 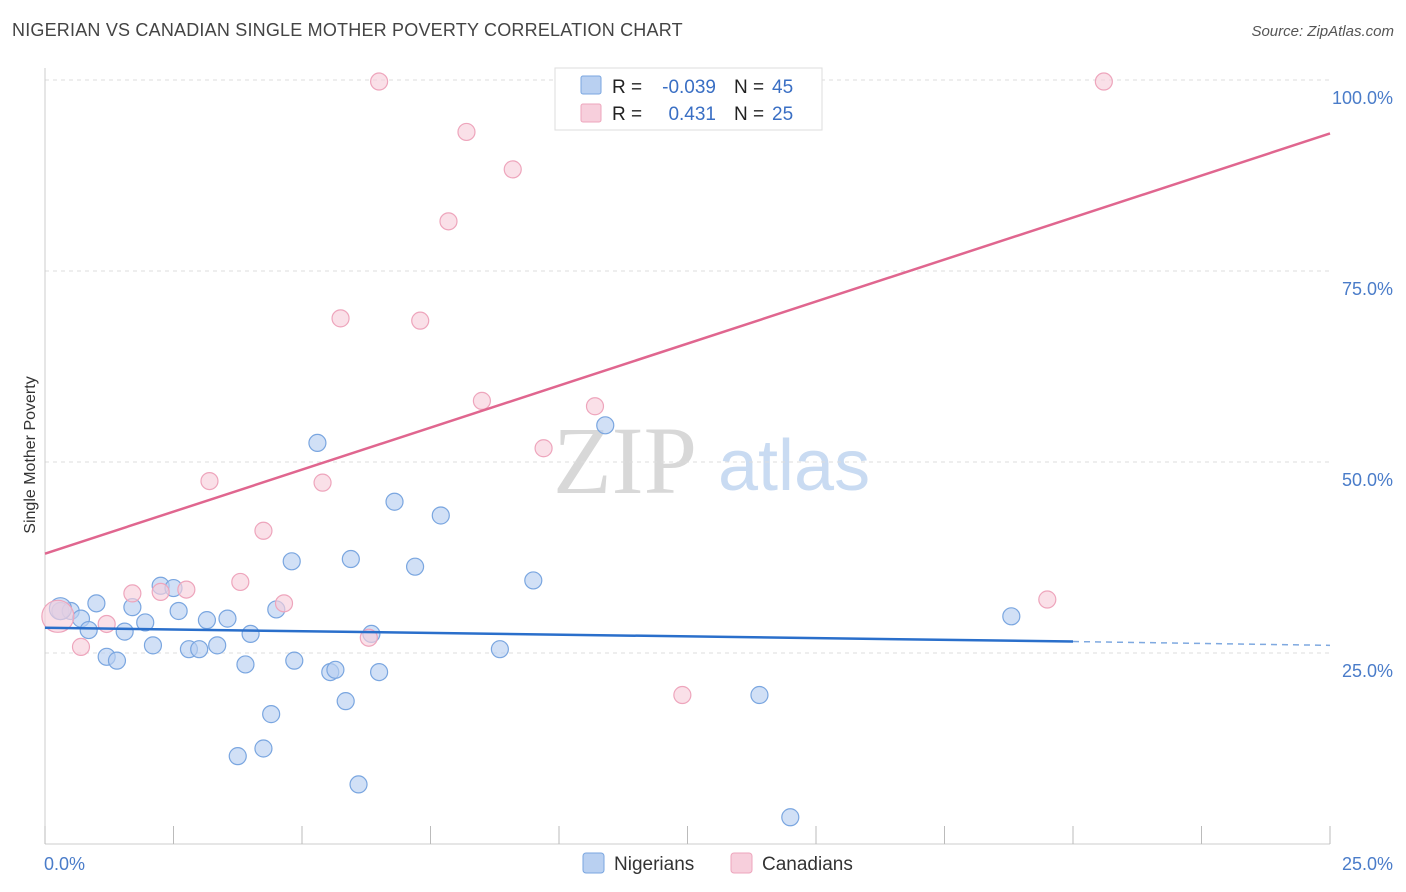 What do you see at coordinates (794, 466) in the screenshot?
I see `watermark-atlas: atlas` at bounding box center [794, 466].